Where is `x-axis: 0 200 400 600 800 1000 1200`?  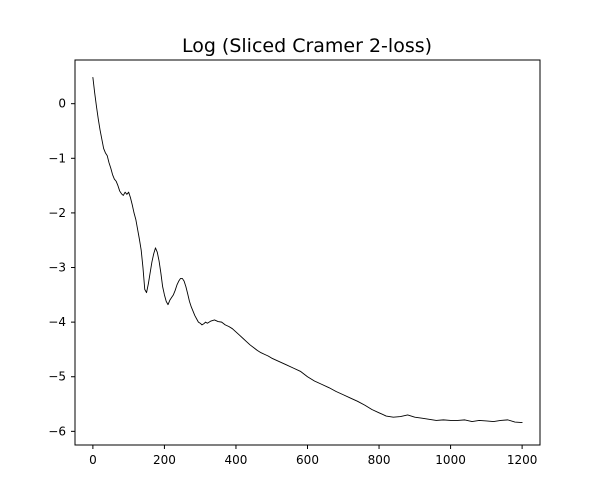
x-axis: 0 200 400 600 800 1000 1200 is located at coordinates (313, 456).